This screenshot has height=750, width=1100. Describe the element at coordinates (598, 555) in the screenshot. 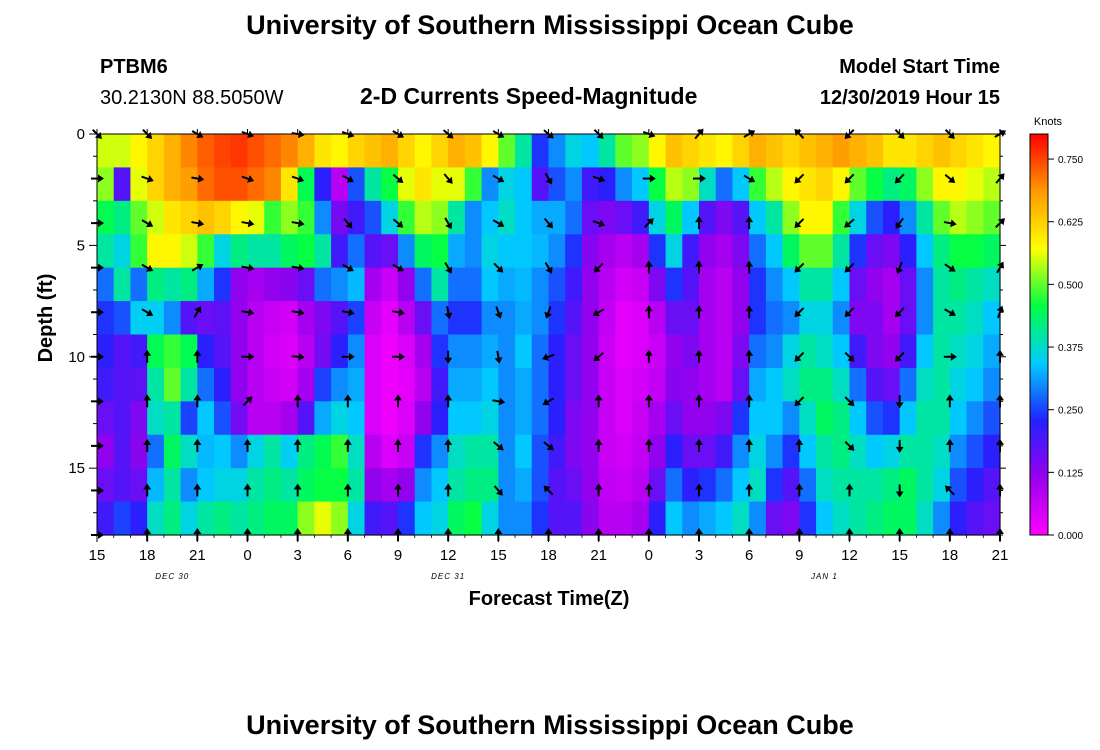

I see `x-tick-label: 21` at that location.